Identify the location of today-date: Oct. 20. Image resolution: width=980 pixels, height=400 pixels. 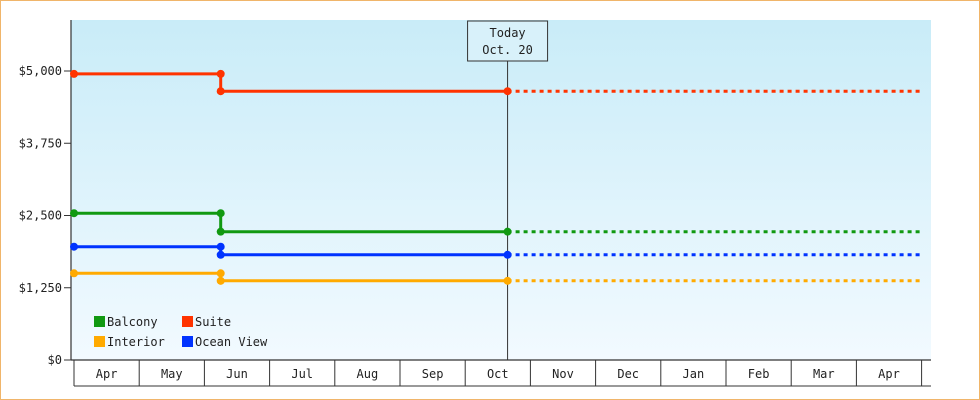
(507, 50).